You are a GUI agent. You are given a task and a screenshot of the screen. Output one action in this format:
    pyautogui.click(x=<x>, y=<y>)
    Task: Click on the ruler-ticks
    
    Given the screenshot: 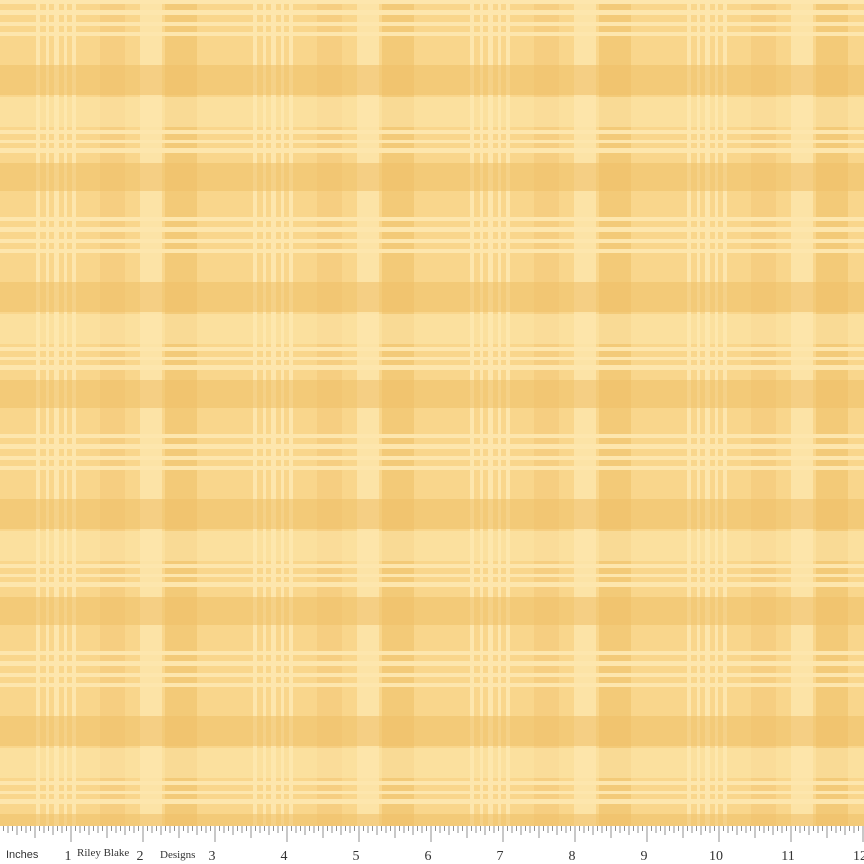 What is the action you would take?
    pyautogui.click(x=433, y=834)
    